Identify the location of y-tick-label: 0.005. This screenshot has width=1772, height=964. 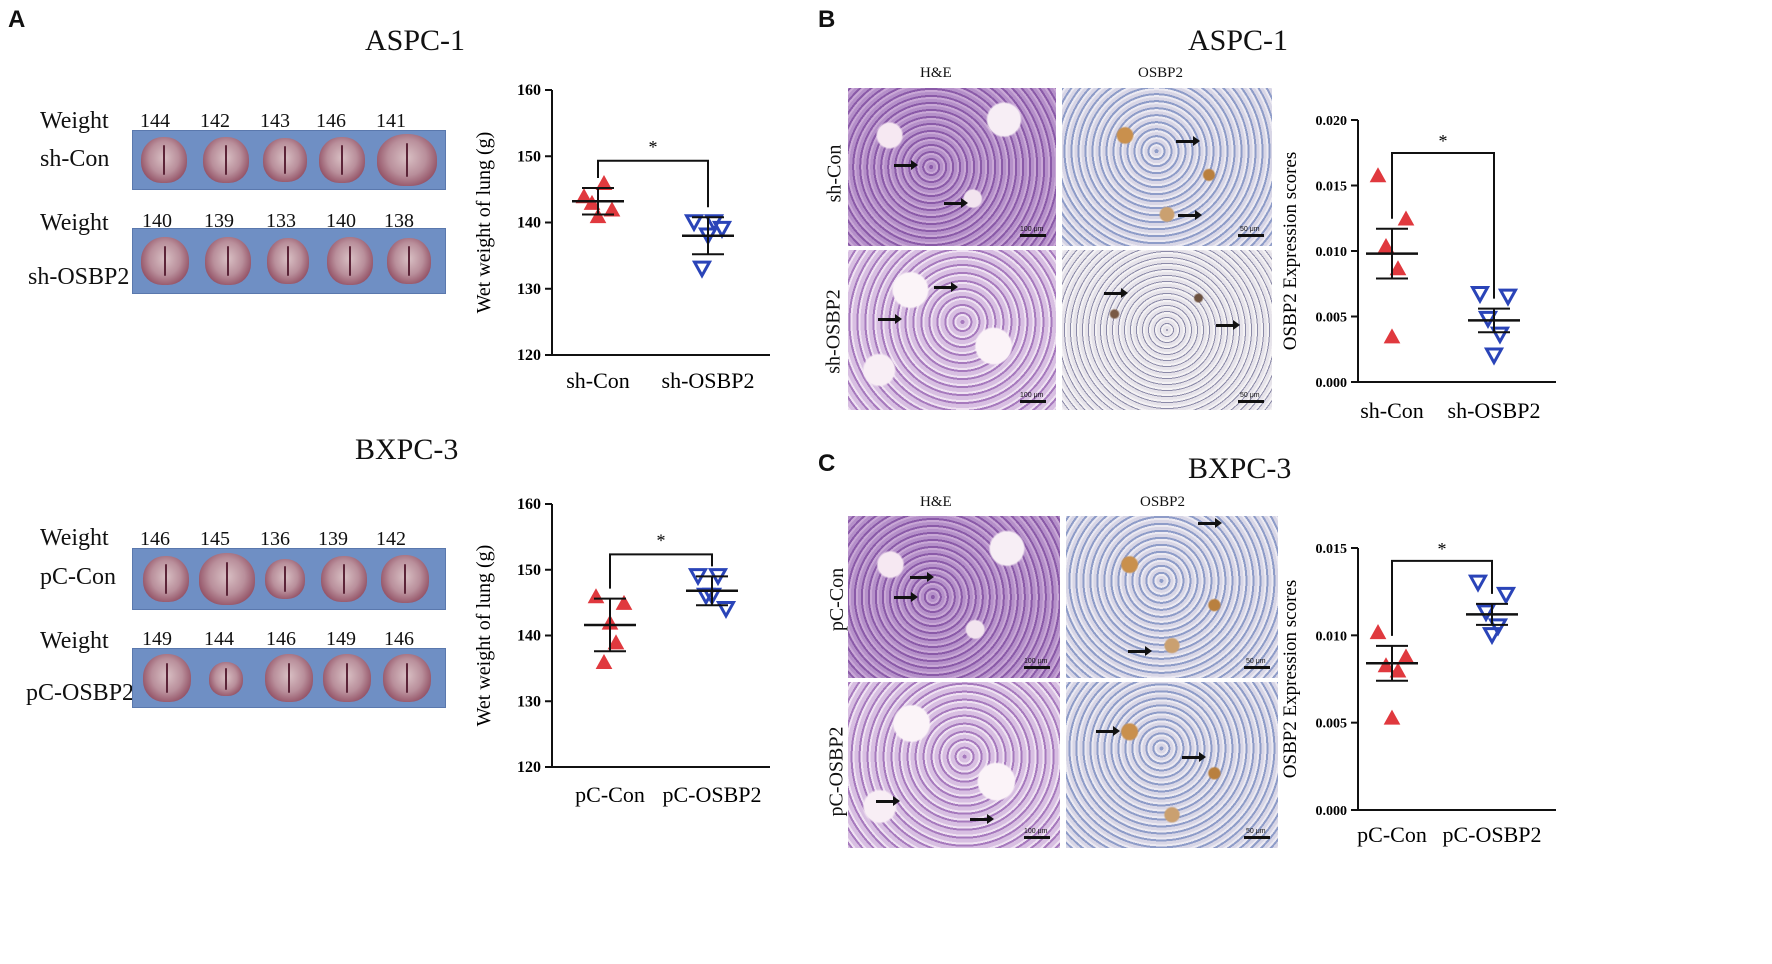
(1332, 318).